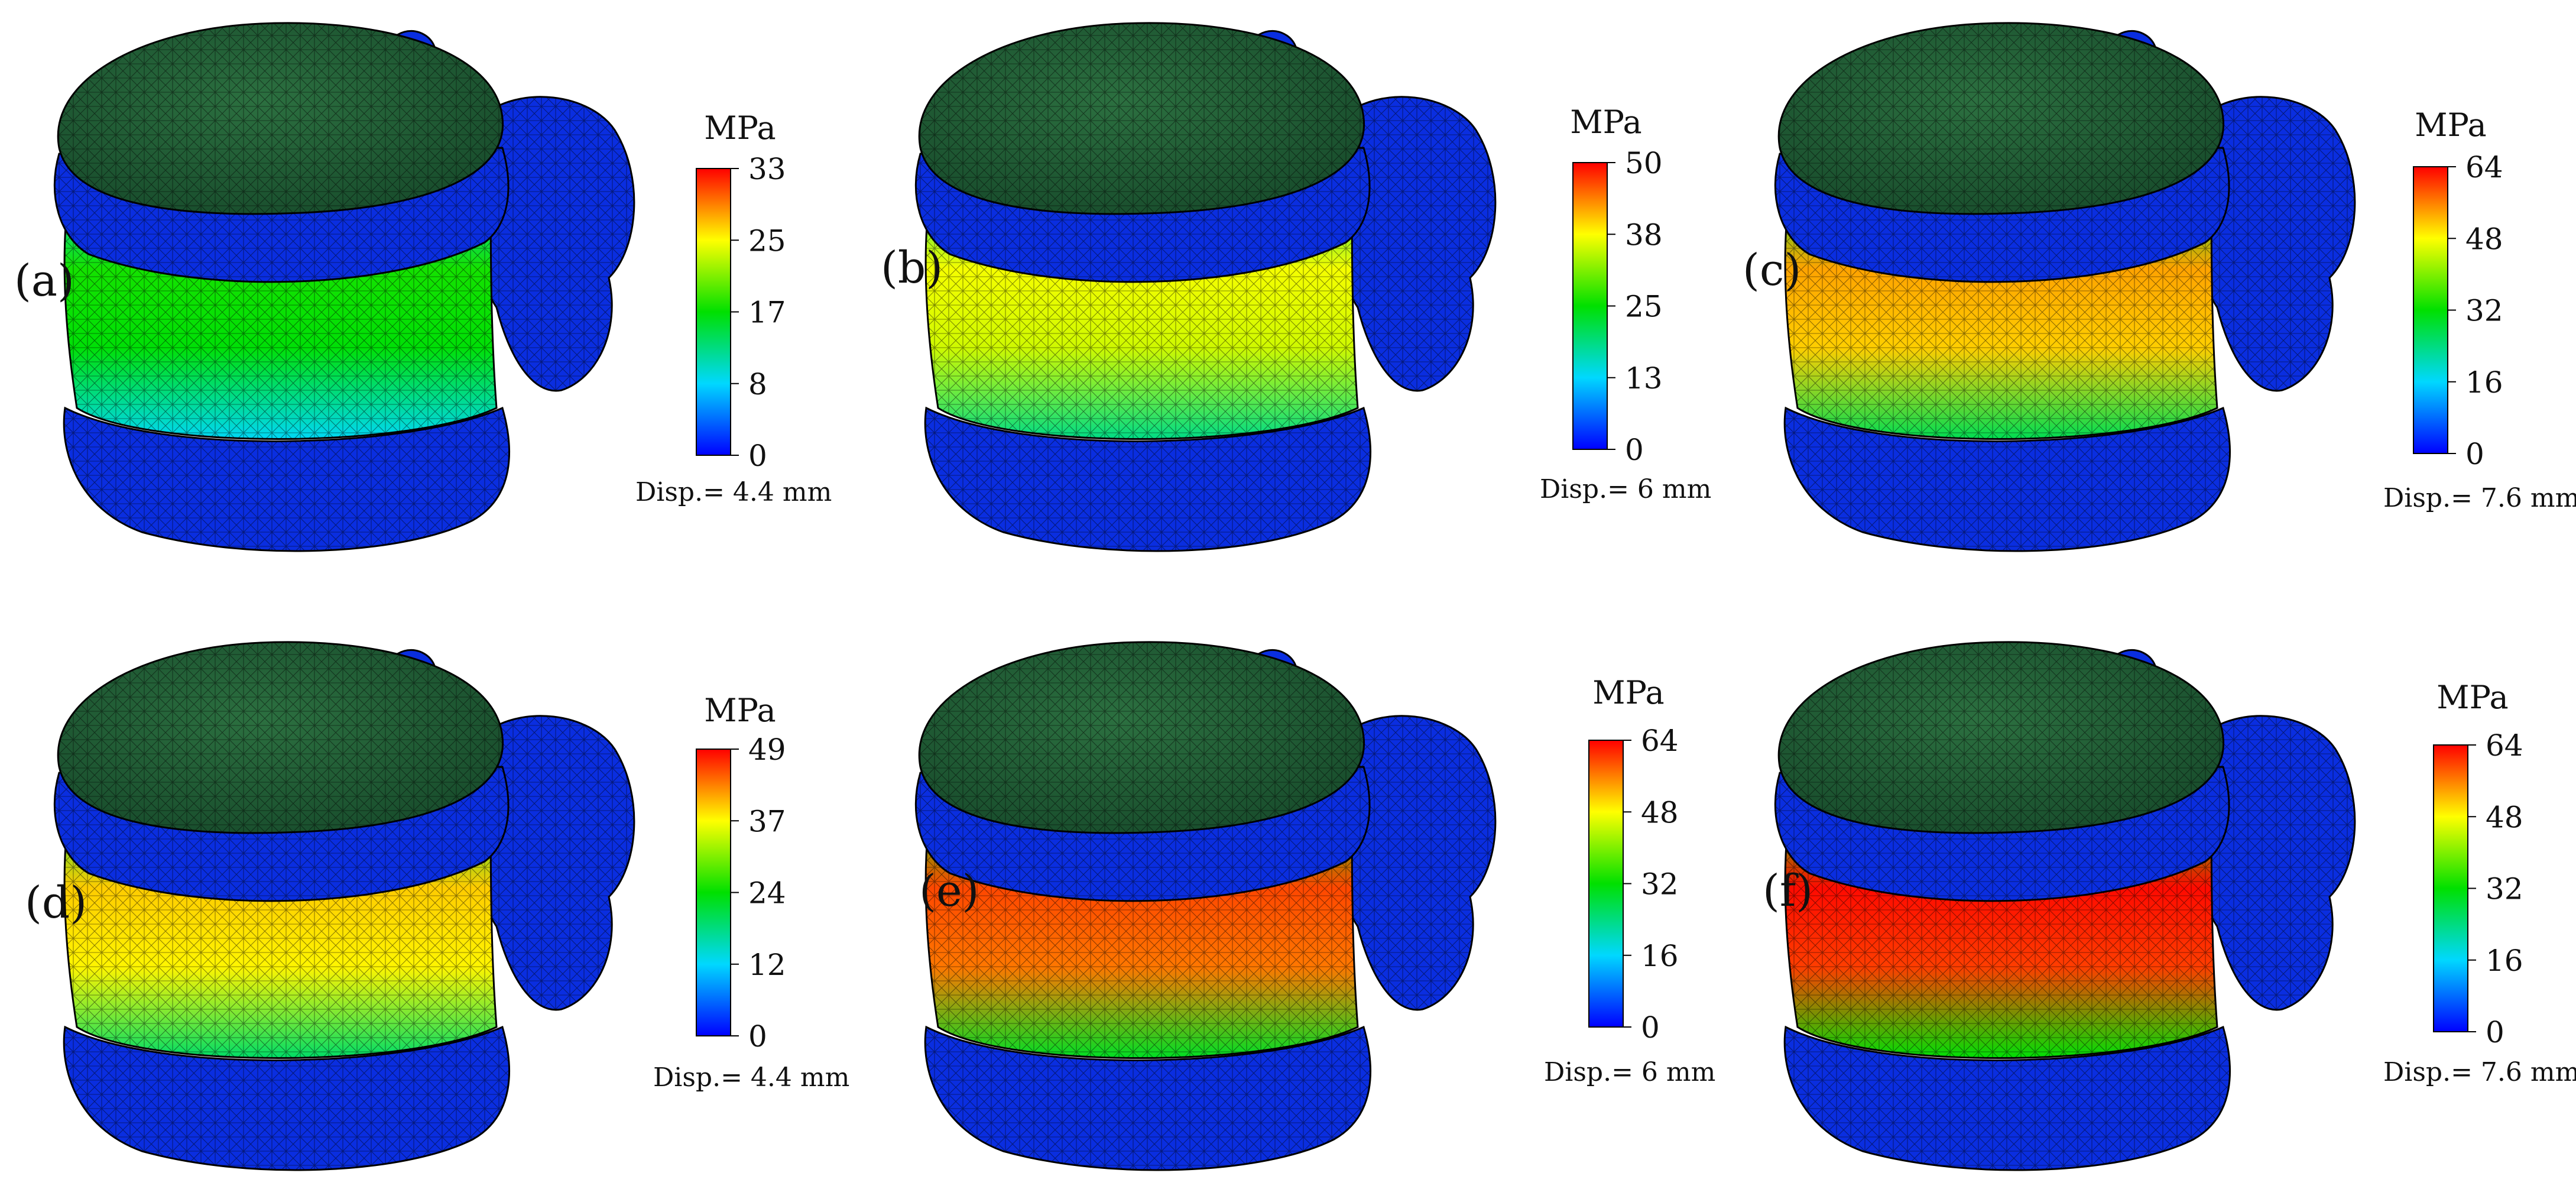  What do you see at coordinates (949, 891) in the screenshot?
I see `panel-label: (e)` at bounding box center [949, 891].